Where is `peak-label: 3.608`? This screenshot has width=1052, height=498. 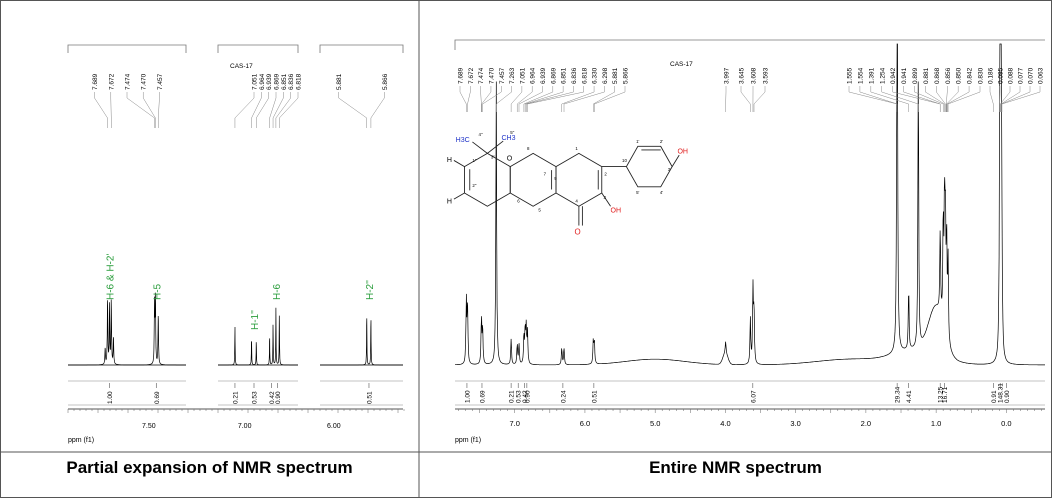
peak-label: 3.608 is located at coordinates (754, 75).